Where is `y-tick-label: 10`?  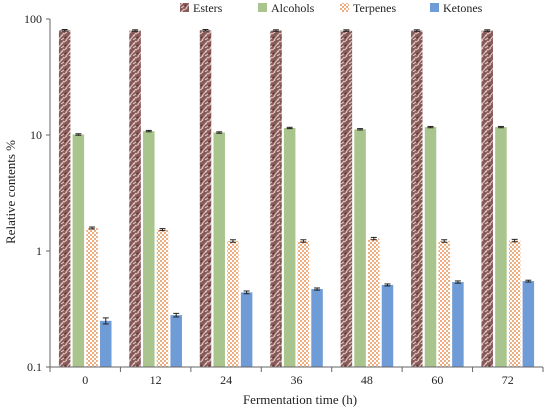
y-tick-label: 10 is located at coordinates (36, 135).